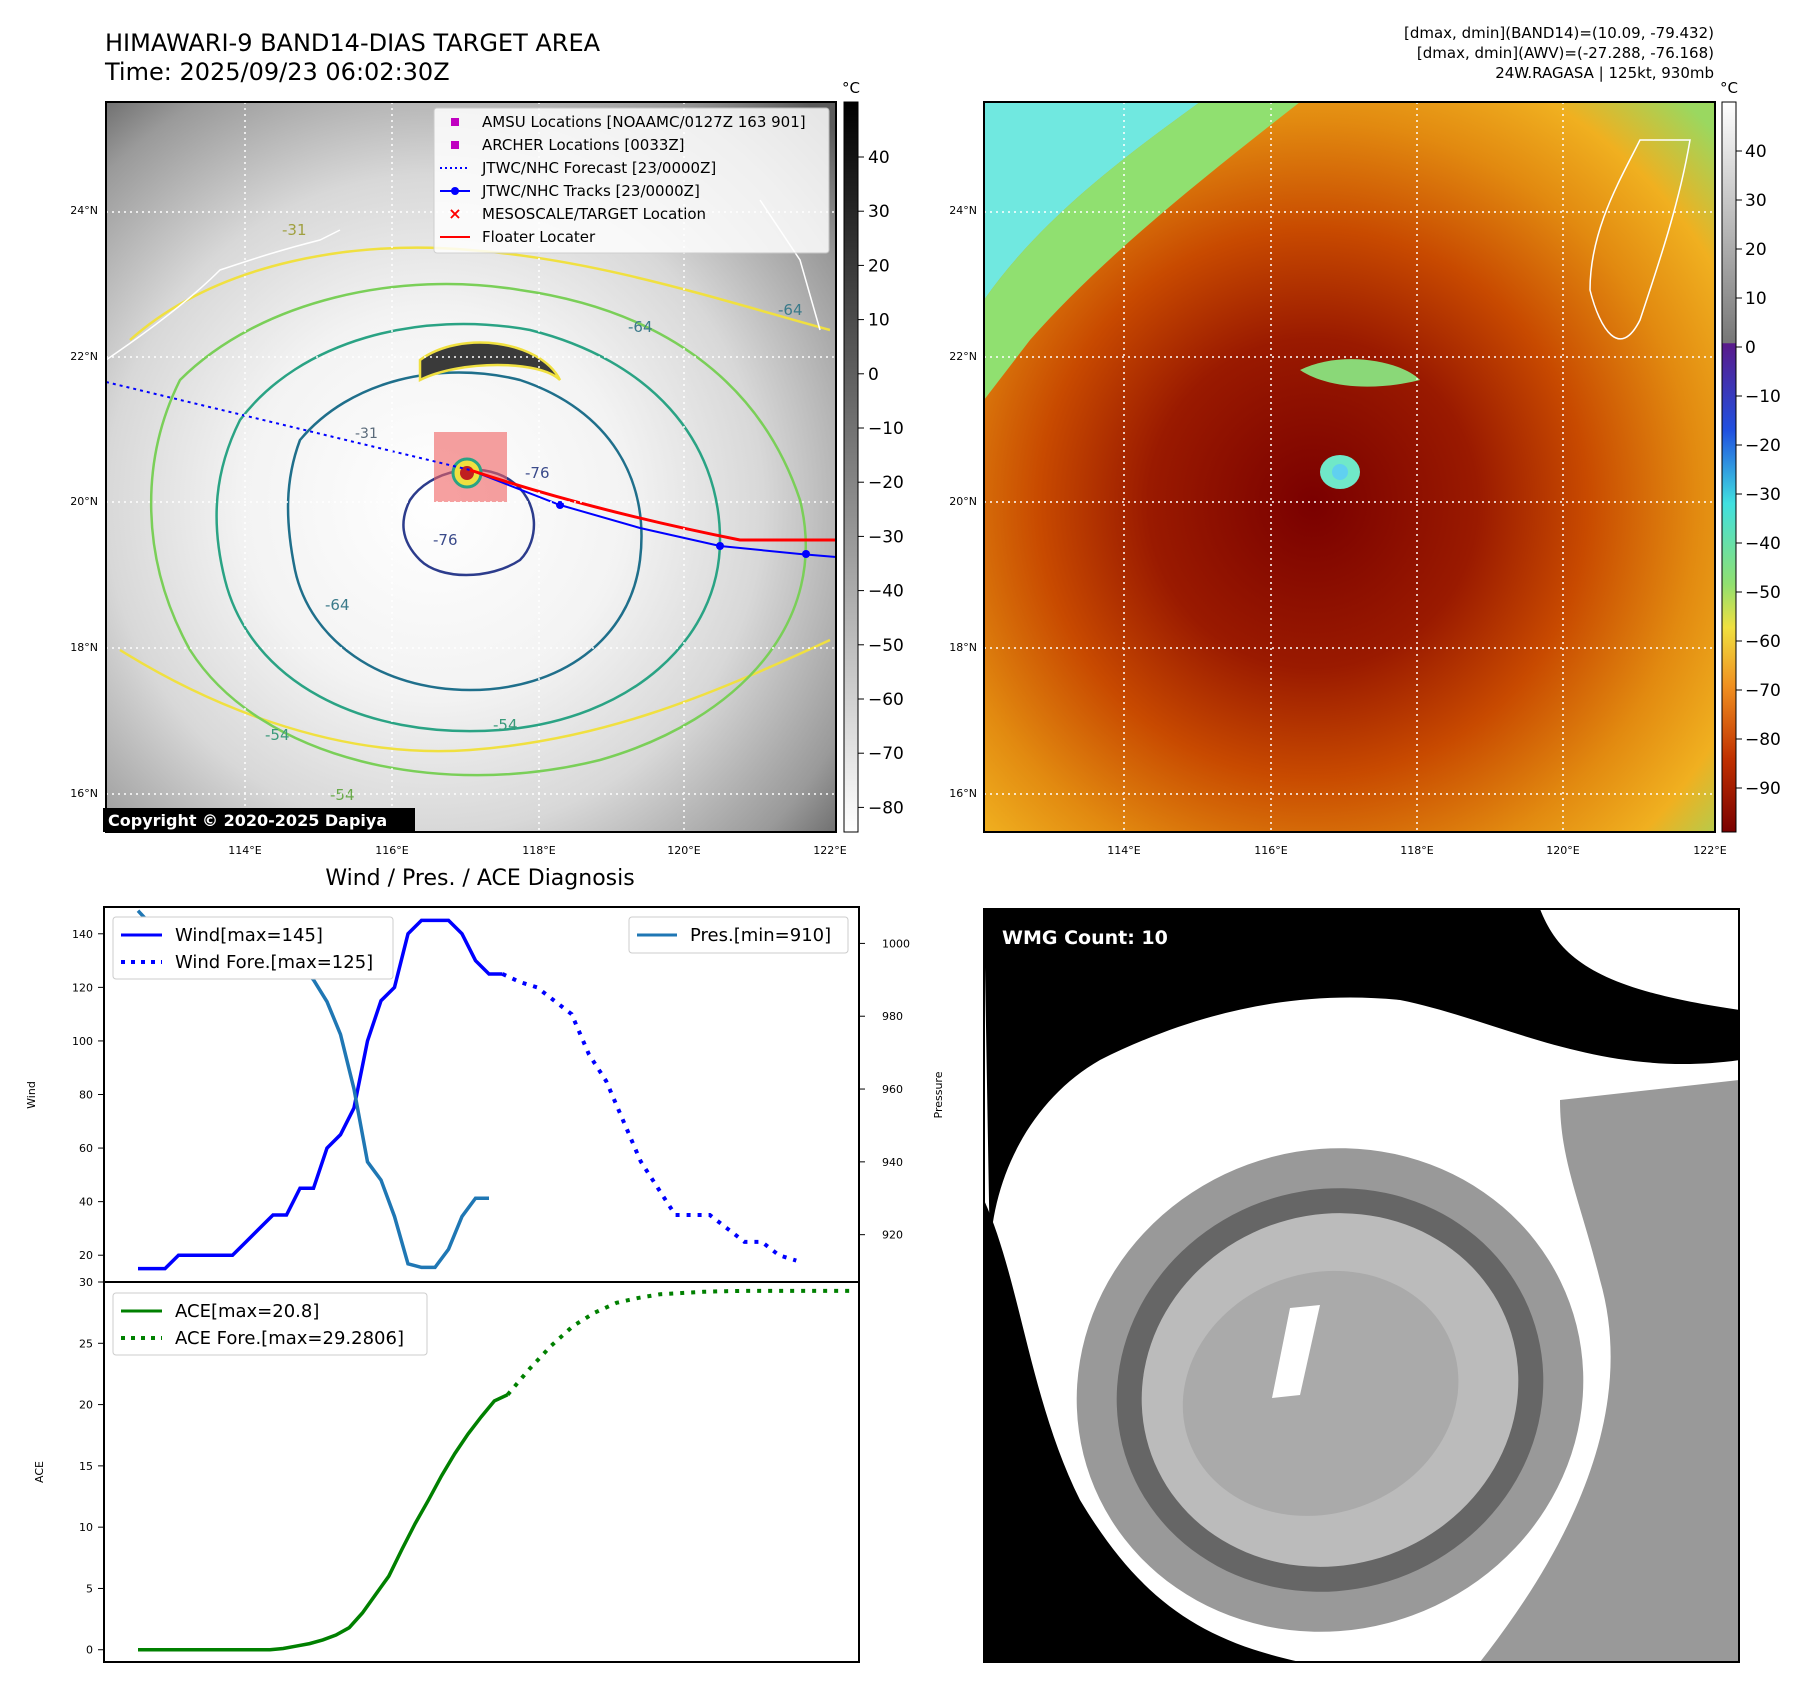 The height and width of the screenshot is (1690, 1797). What do you see at coordinates (1270, 850) in the screenshot?
I see `lon-label: 116°E` at bounding box center [1270, 850].